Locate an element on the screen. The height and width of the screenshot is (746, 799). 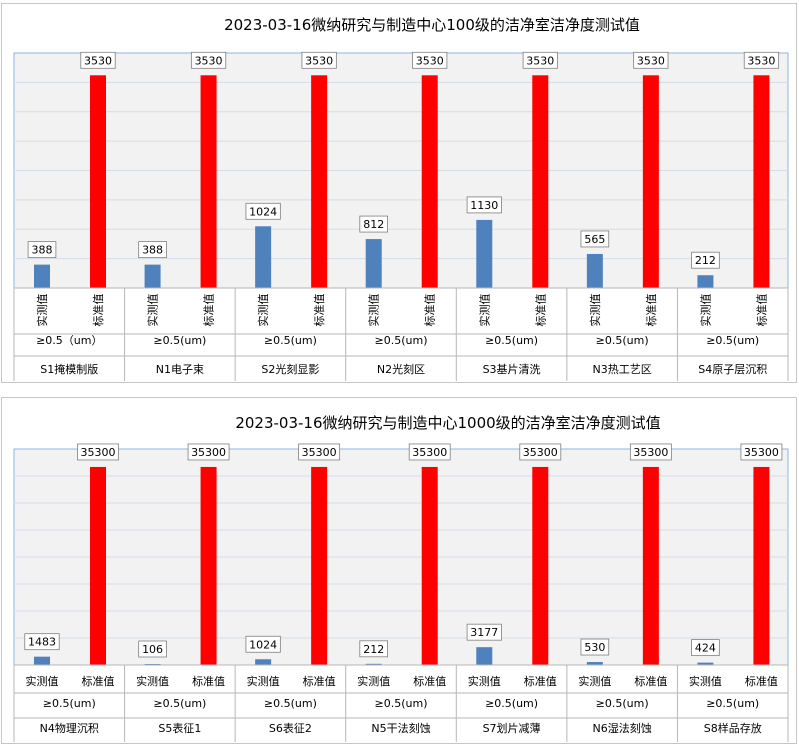
room-label: N6湿法刻蚀 is located at coordinates (622, 728).